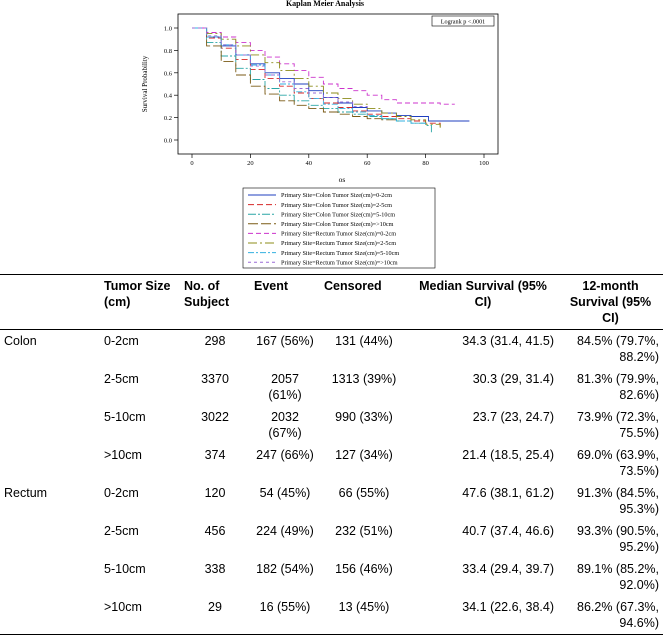  I want to click on y-tick-label: 0.8, so click(168, 51).